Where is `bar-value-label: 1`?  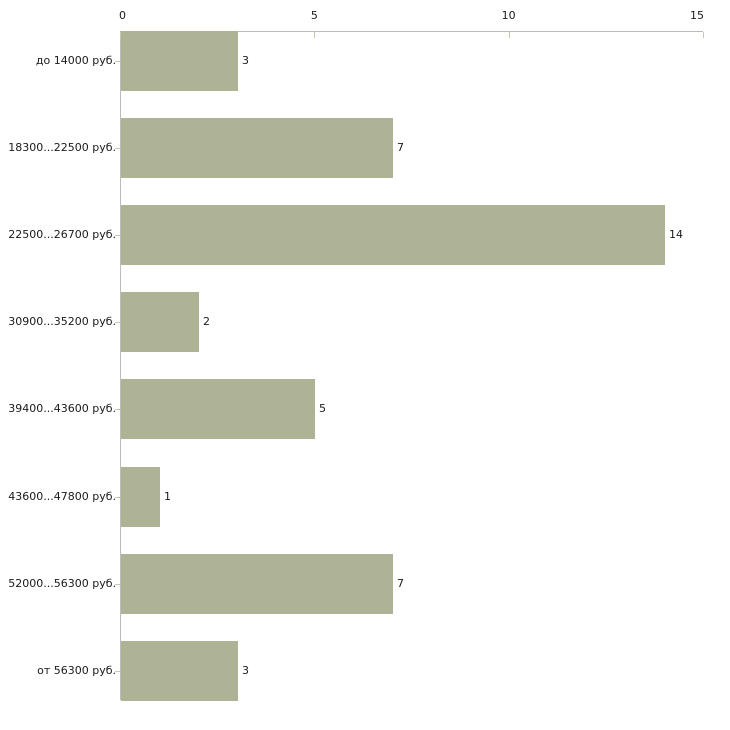
bar-value-label: 1 is located at coordinates (167, 496).